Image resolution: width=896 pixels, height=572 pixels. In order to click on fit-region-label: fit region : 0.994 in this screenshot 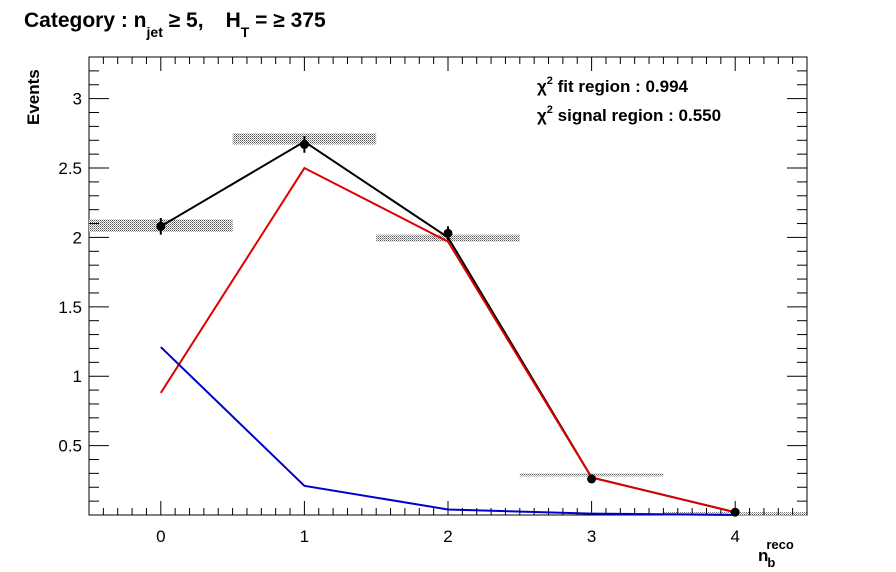, I will do `click(621, 86)`.